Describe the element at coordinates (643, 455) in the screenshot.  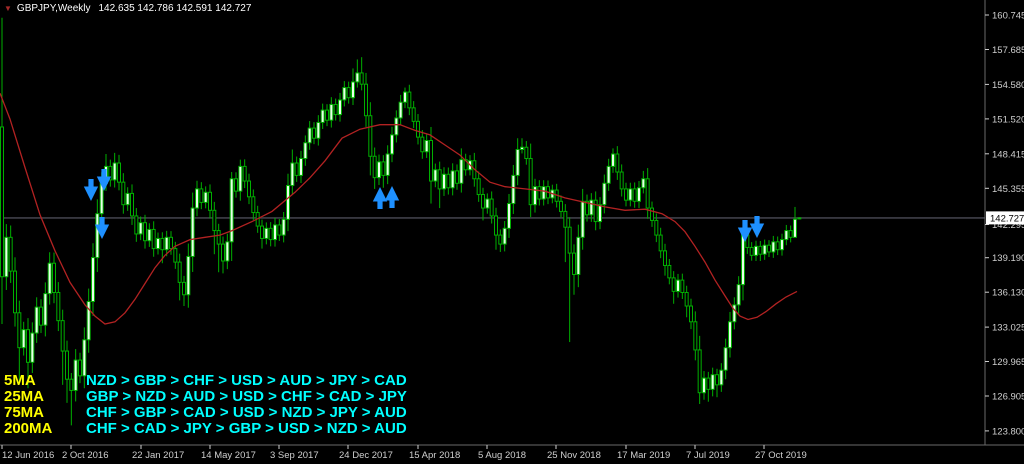
I see `time-tick-label: 17 Mar 2019` at that location.